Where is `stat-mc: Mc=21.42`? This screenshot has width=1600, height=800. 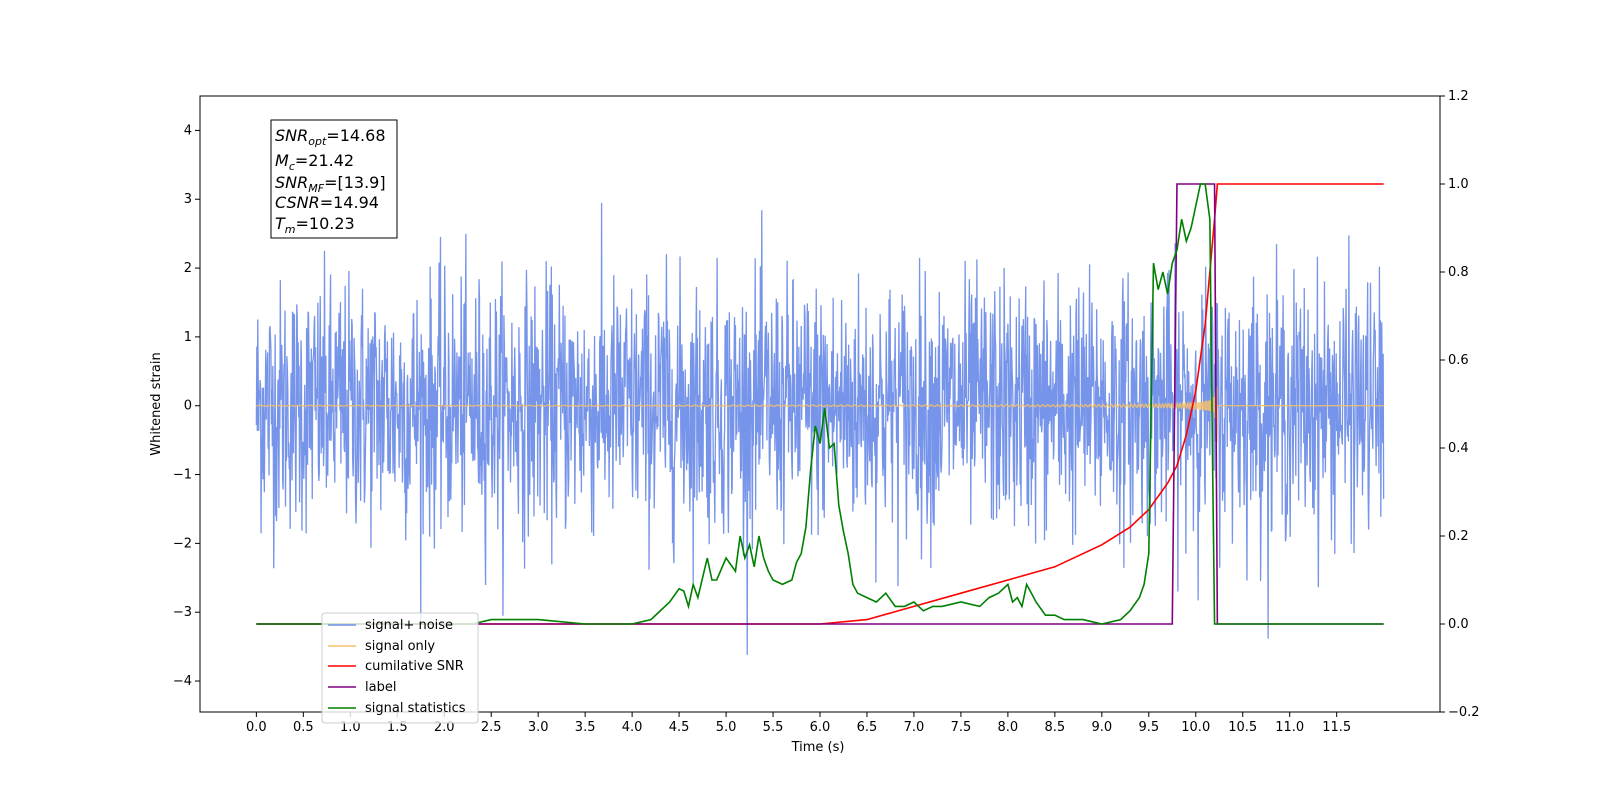 stat-mc: Mc=21.42 is located at coordinates (314, 162).